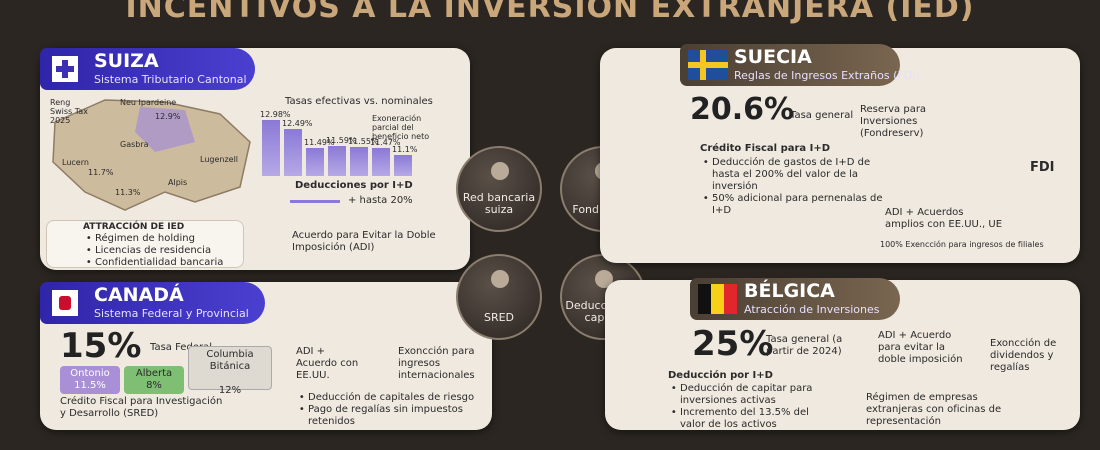  What do you see at coordinates (359, 101) in the screenshot?
I see `chart-title: Tasas efectivas vs. nominales` at bounding box center [359, 101].